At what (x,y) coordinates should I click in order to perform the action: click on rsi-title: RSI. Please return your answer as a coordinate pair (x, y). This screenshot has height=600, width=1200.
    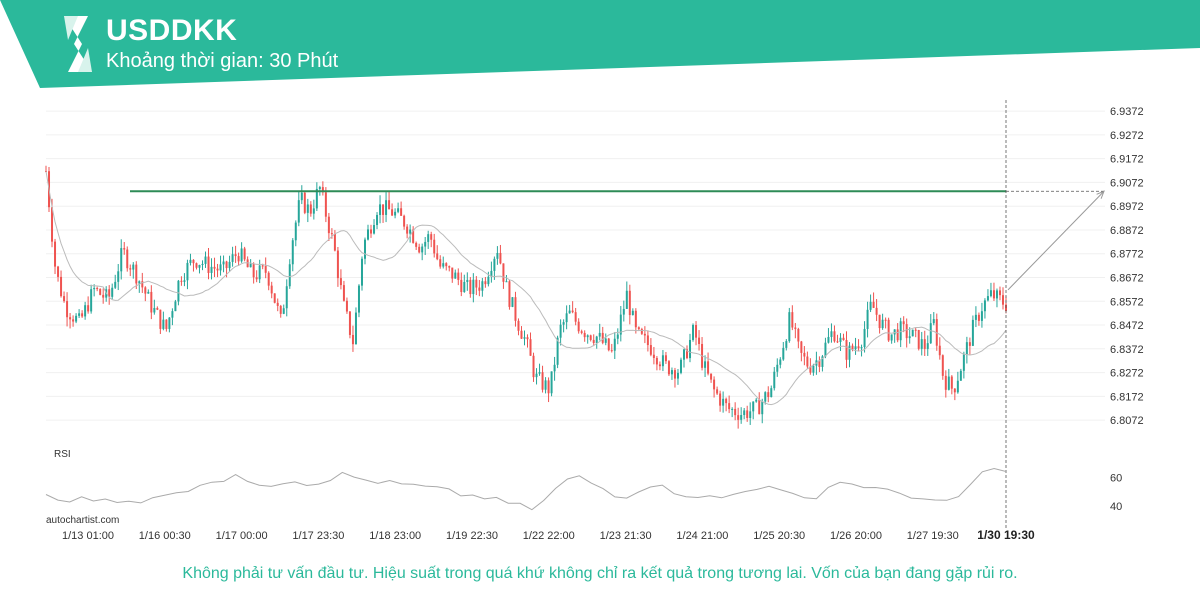
    Looking at the image, I should click on (62, 454).